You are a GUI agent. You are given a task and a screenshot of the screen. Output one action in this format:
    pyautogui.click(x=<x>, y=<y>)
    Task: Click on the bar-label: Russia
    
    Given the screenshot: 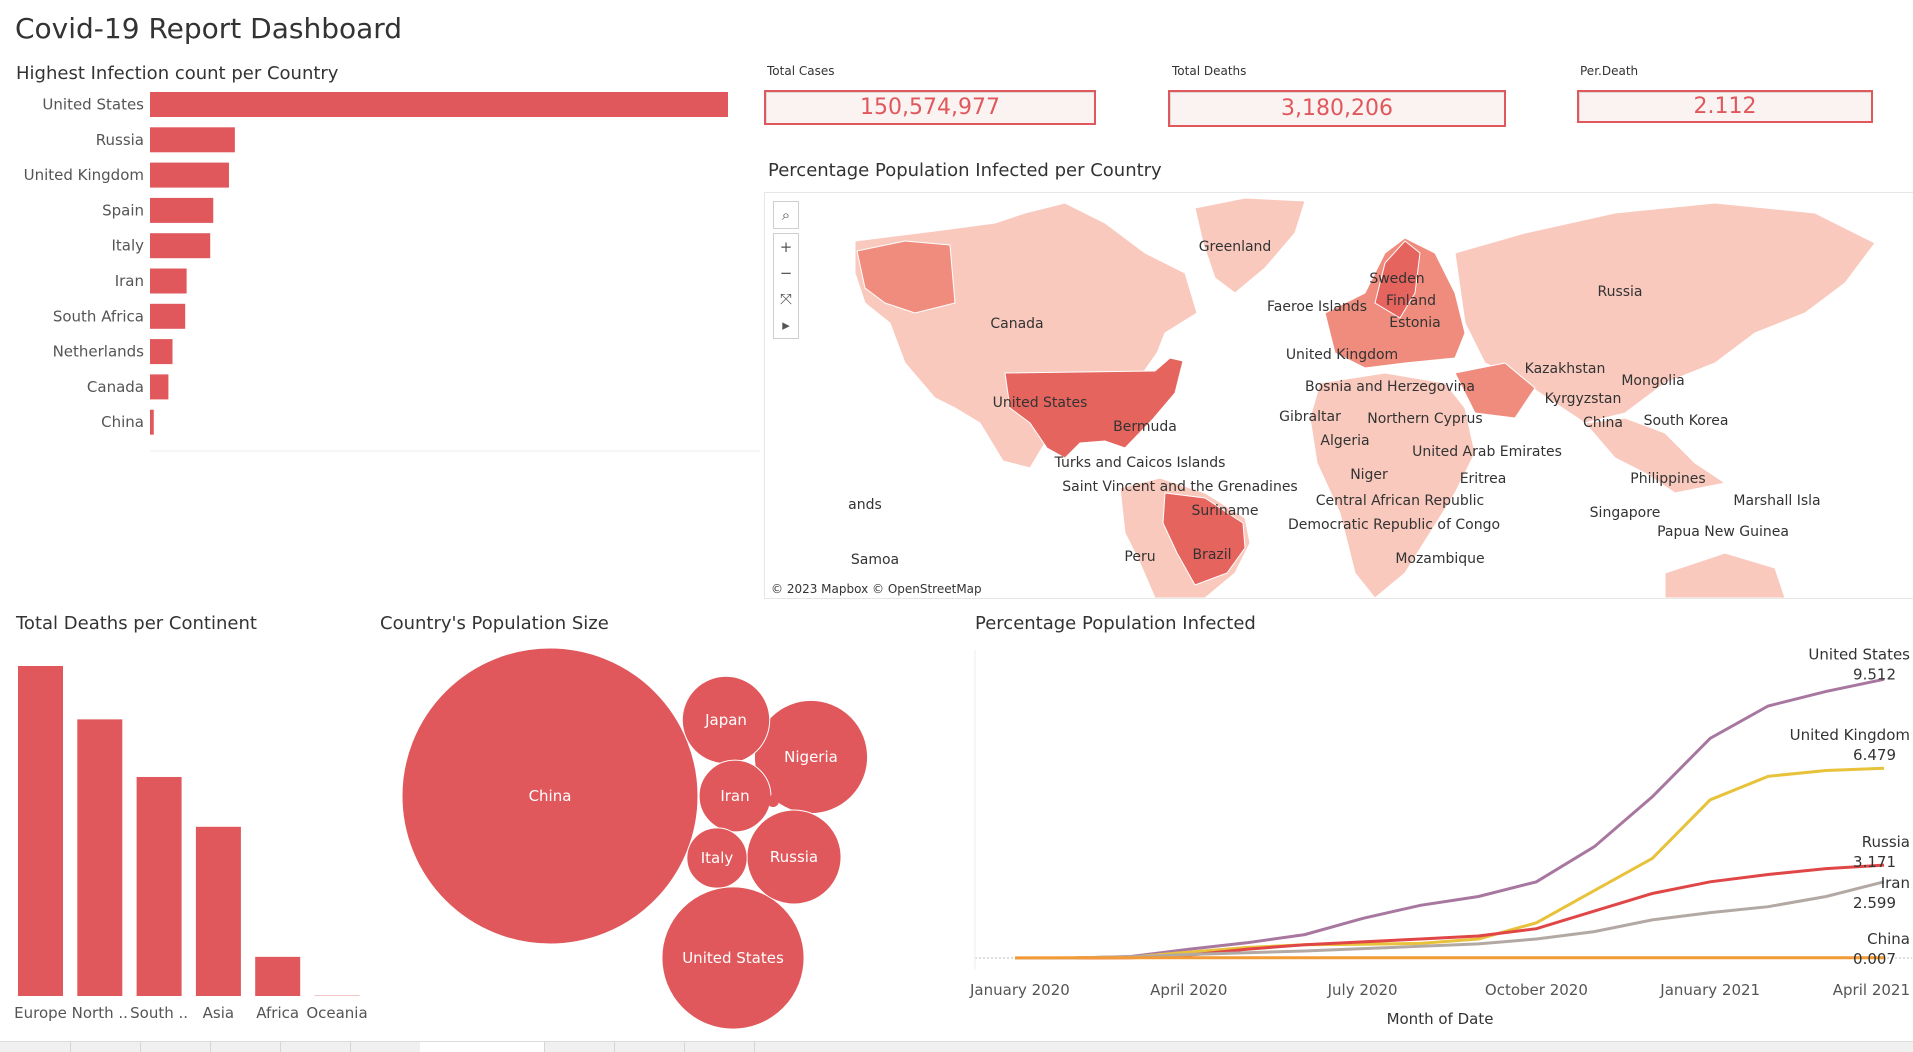 What is the action you would take?
    pyautogui.click(x=120, y=140)
    